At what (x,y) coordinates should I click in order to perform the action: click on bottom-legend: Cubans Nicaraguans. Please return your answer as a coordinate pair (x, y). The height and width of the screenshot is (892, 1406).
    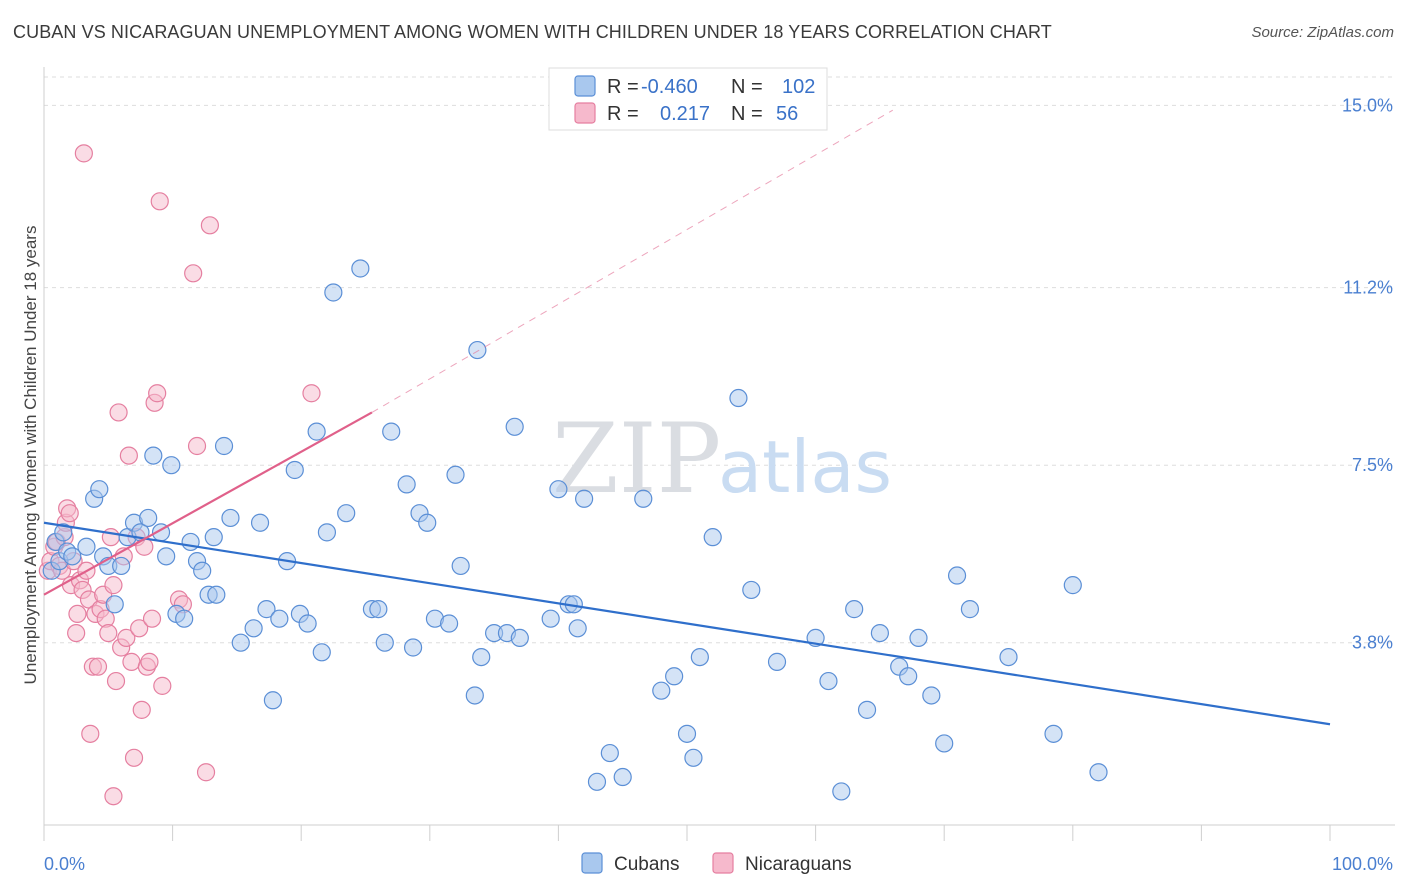
    Looking at the image, I should click on (716, 863).